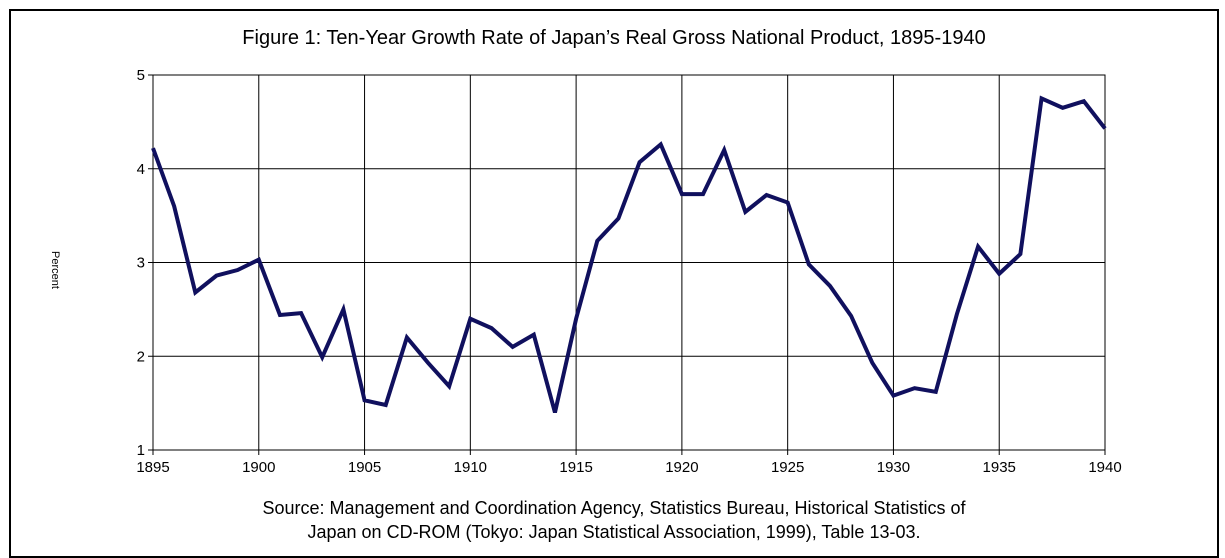  I want to click on x-tick-label: 1920, so click(681, 467).